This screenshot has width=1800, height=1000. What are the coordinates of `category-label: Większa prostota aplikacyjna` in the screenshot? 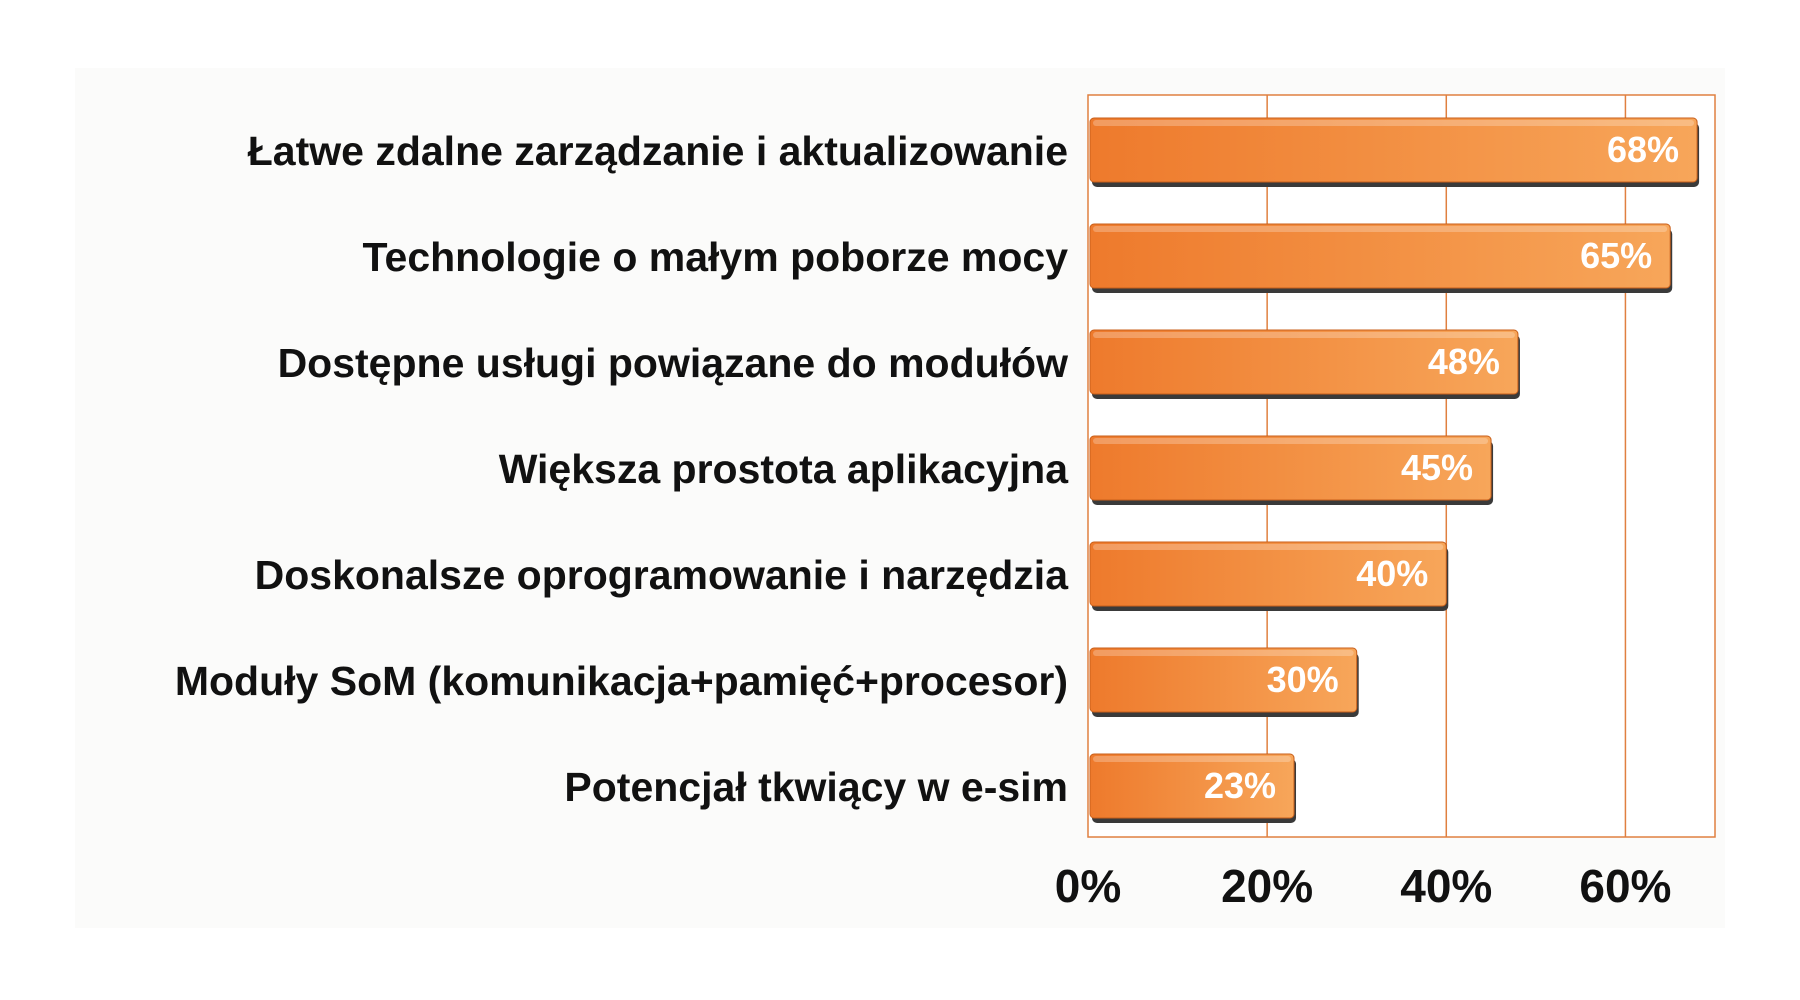 It's located at (784, 469).